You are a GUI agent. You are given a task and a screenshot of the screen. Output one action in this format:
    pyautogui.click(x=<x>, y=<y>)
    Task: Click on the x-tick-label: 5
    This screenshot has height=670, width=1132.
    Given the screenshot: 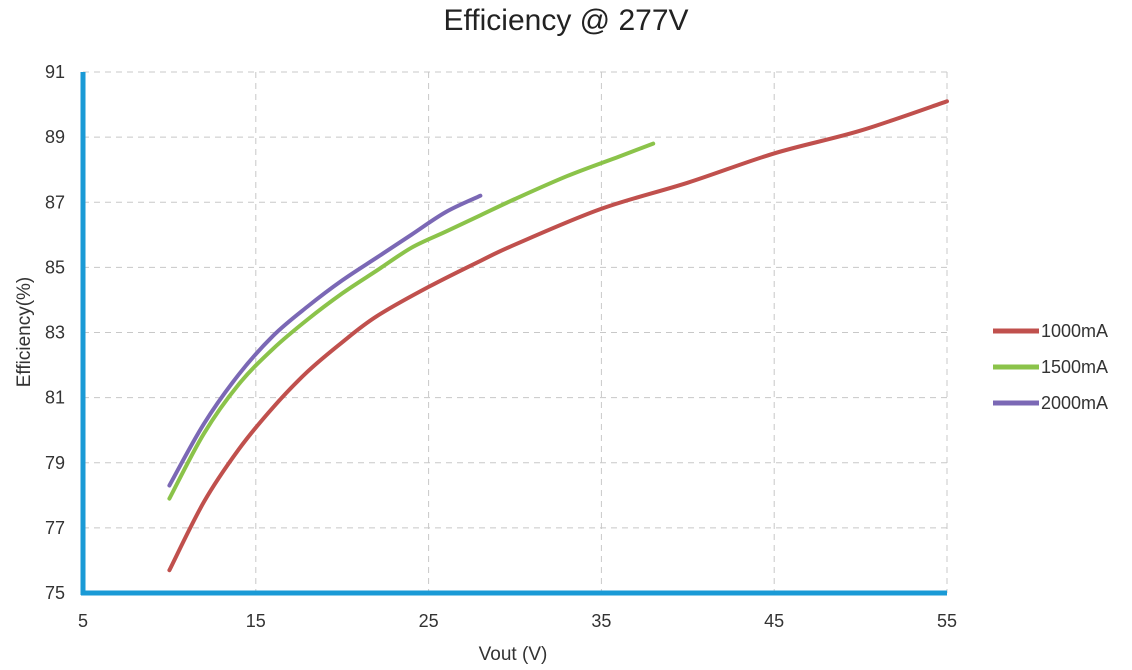 What is the action you would take?
    pyautogui.click(x=83, y=621)
    